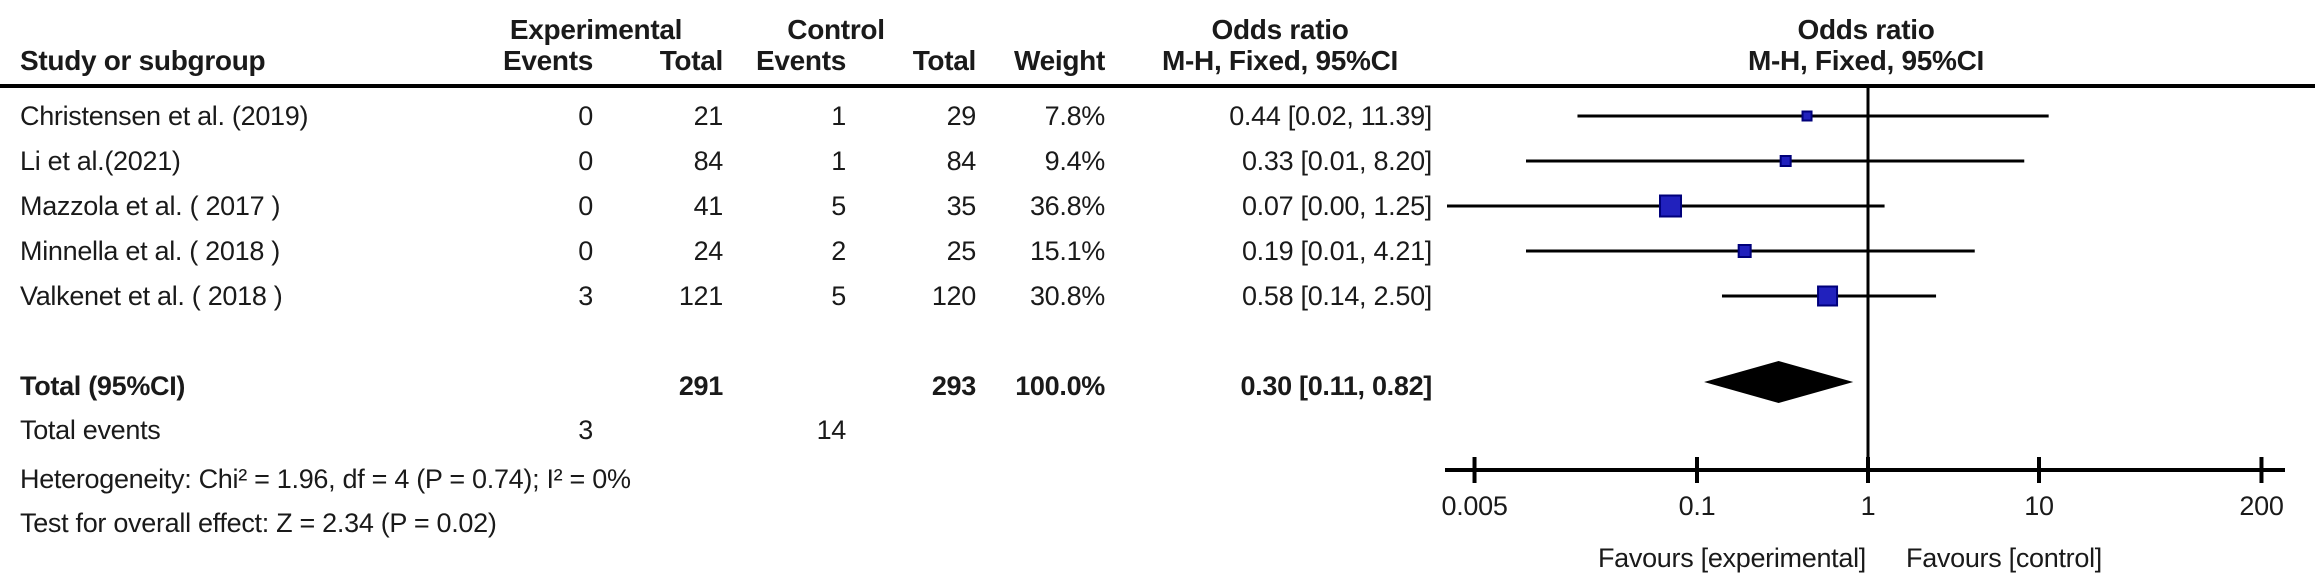  Describe the element at coordinates (953, 296) in the screenshot. I see `study-ctrl-total: 120` at that location.